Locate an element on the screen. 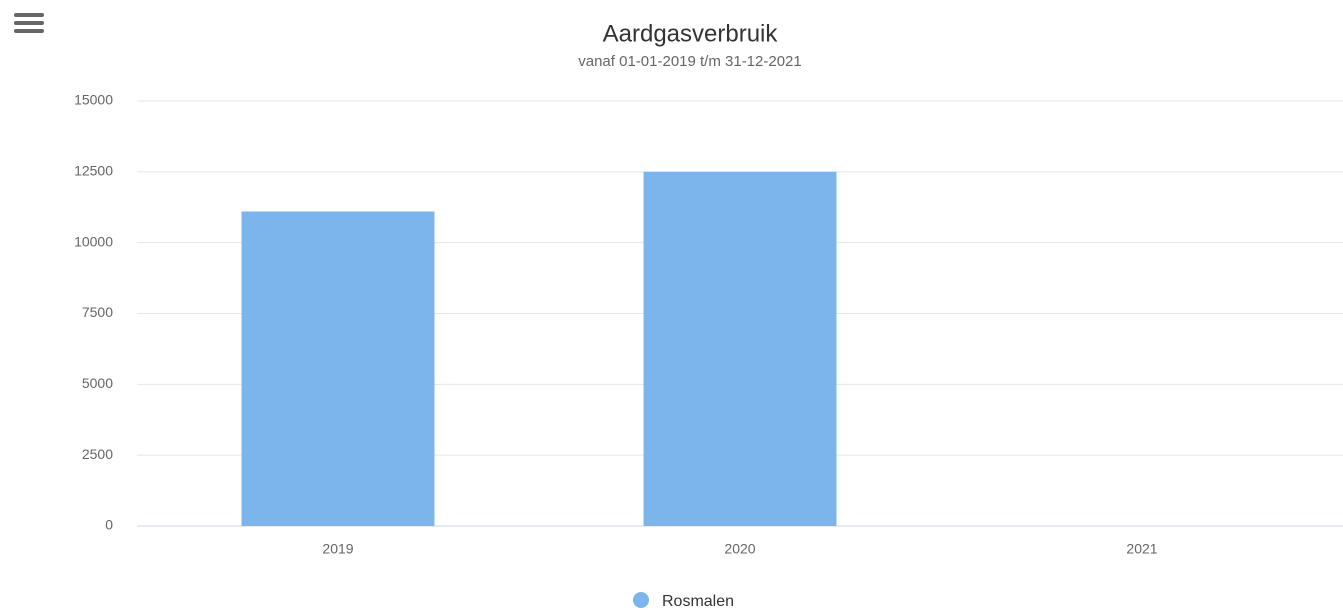  x-tick-label: 2019 is located at coordinates (337, 549).